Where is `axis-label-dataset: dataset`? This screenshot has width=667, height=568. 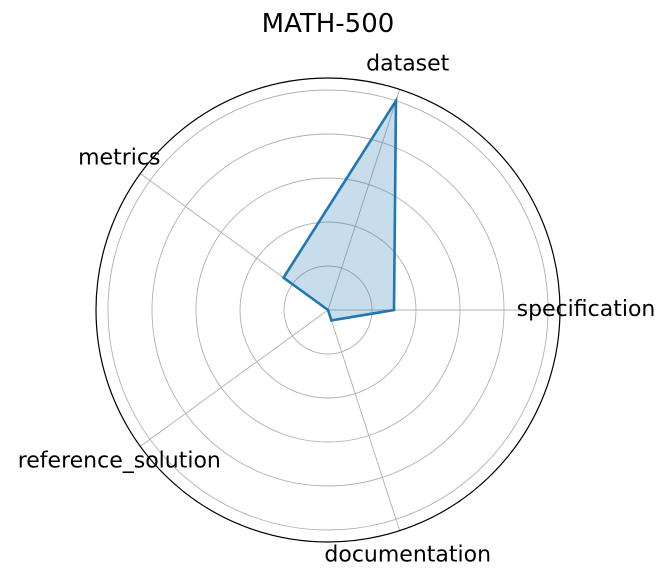 axis-label-dataset: dataset is located at coordinates (408, 64).